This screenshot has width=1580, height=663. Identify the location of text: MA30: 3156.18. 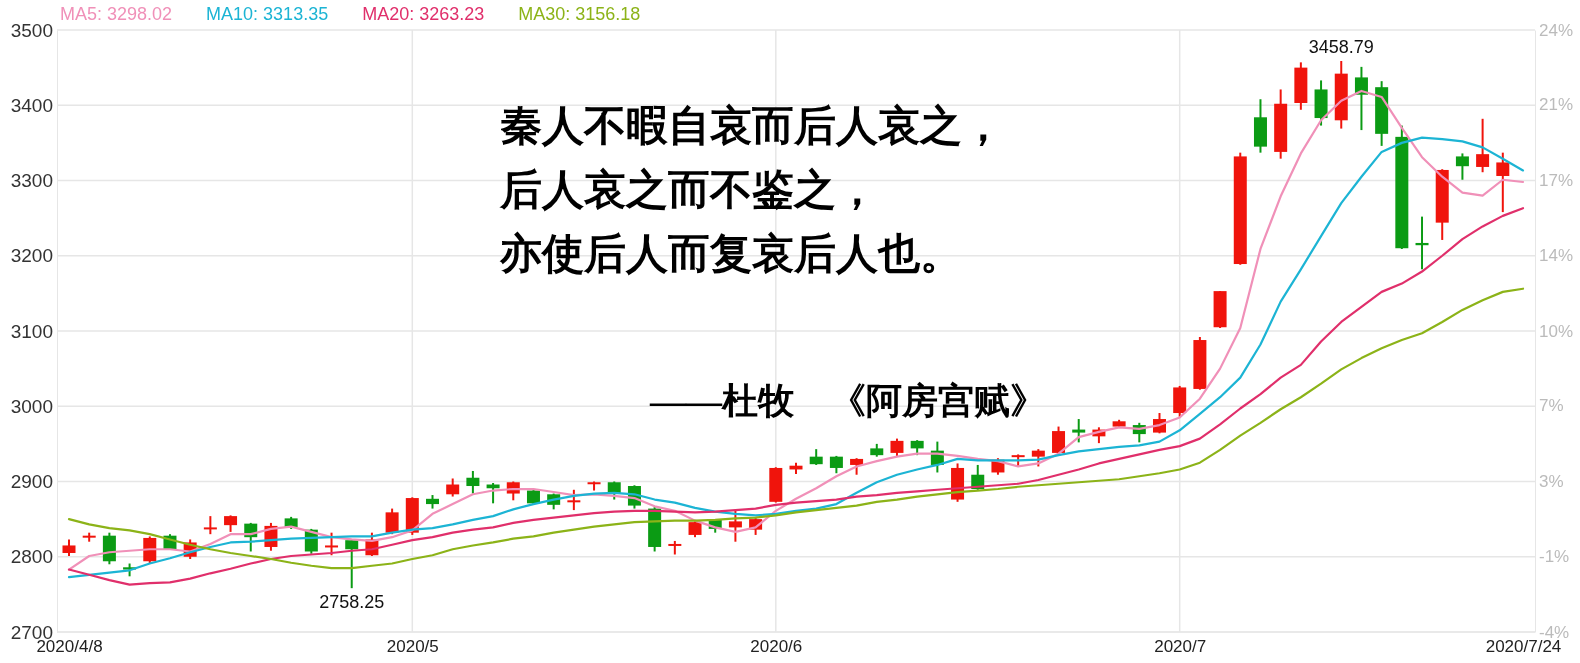
(579, 14).